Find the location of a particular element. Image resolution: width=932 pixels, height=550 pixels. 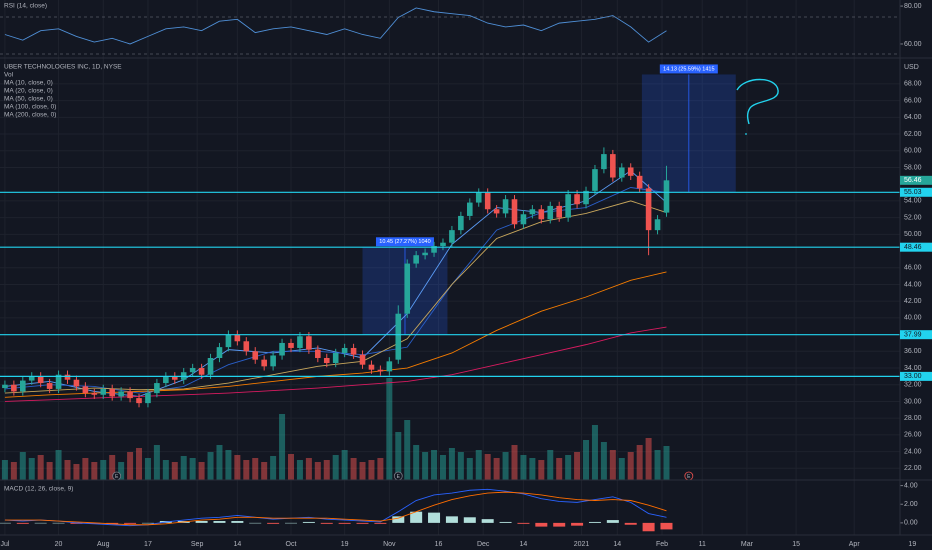

level-label-bg is located at coordinates (916, 335).